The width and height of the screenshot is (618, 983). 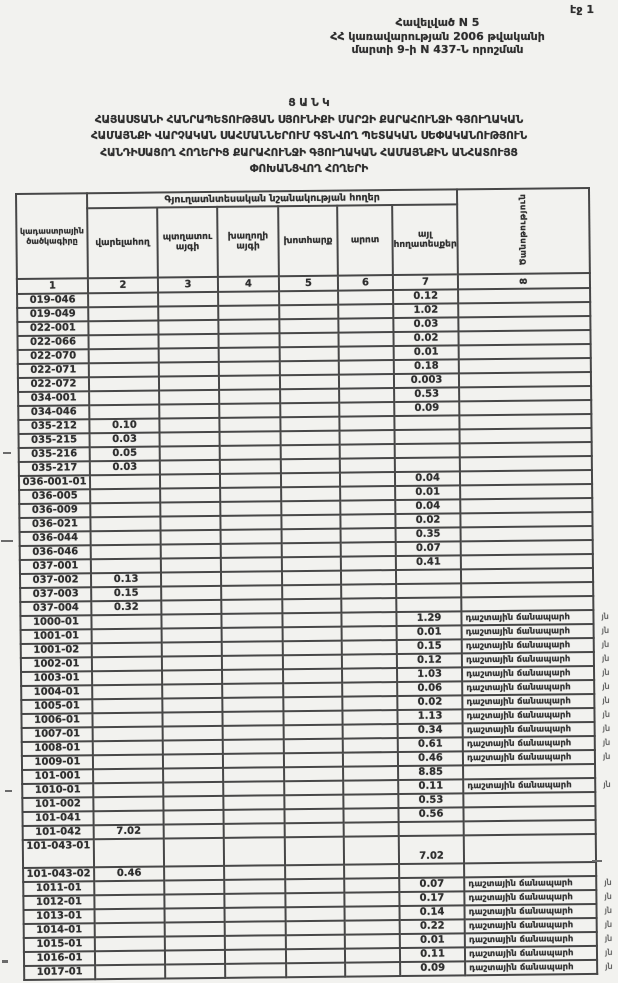 What do you see at coordinates (7, 453) in the screenshot?
I see `scan-noise` at bounding box center [7, 453].